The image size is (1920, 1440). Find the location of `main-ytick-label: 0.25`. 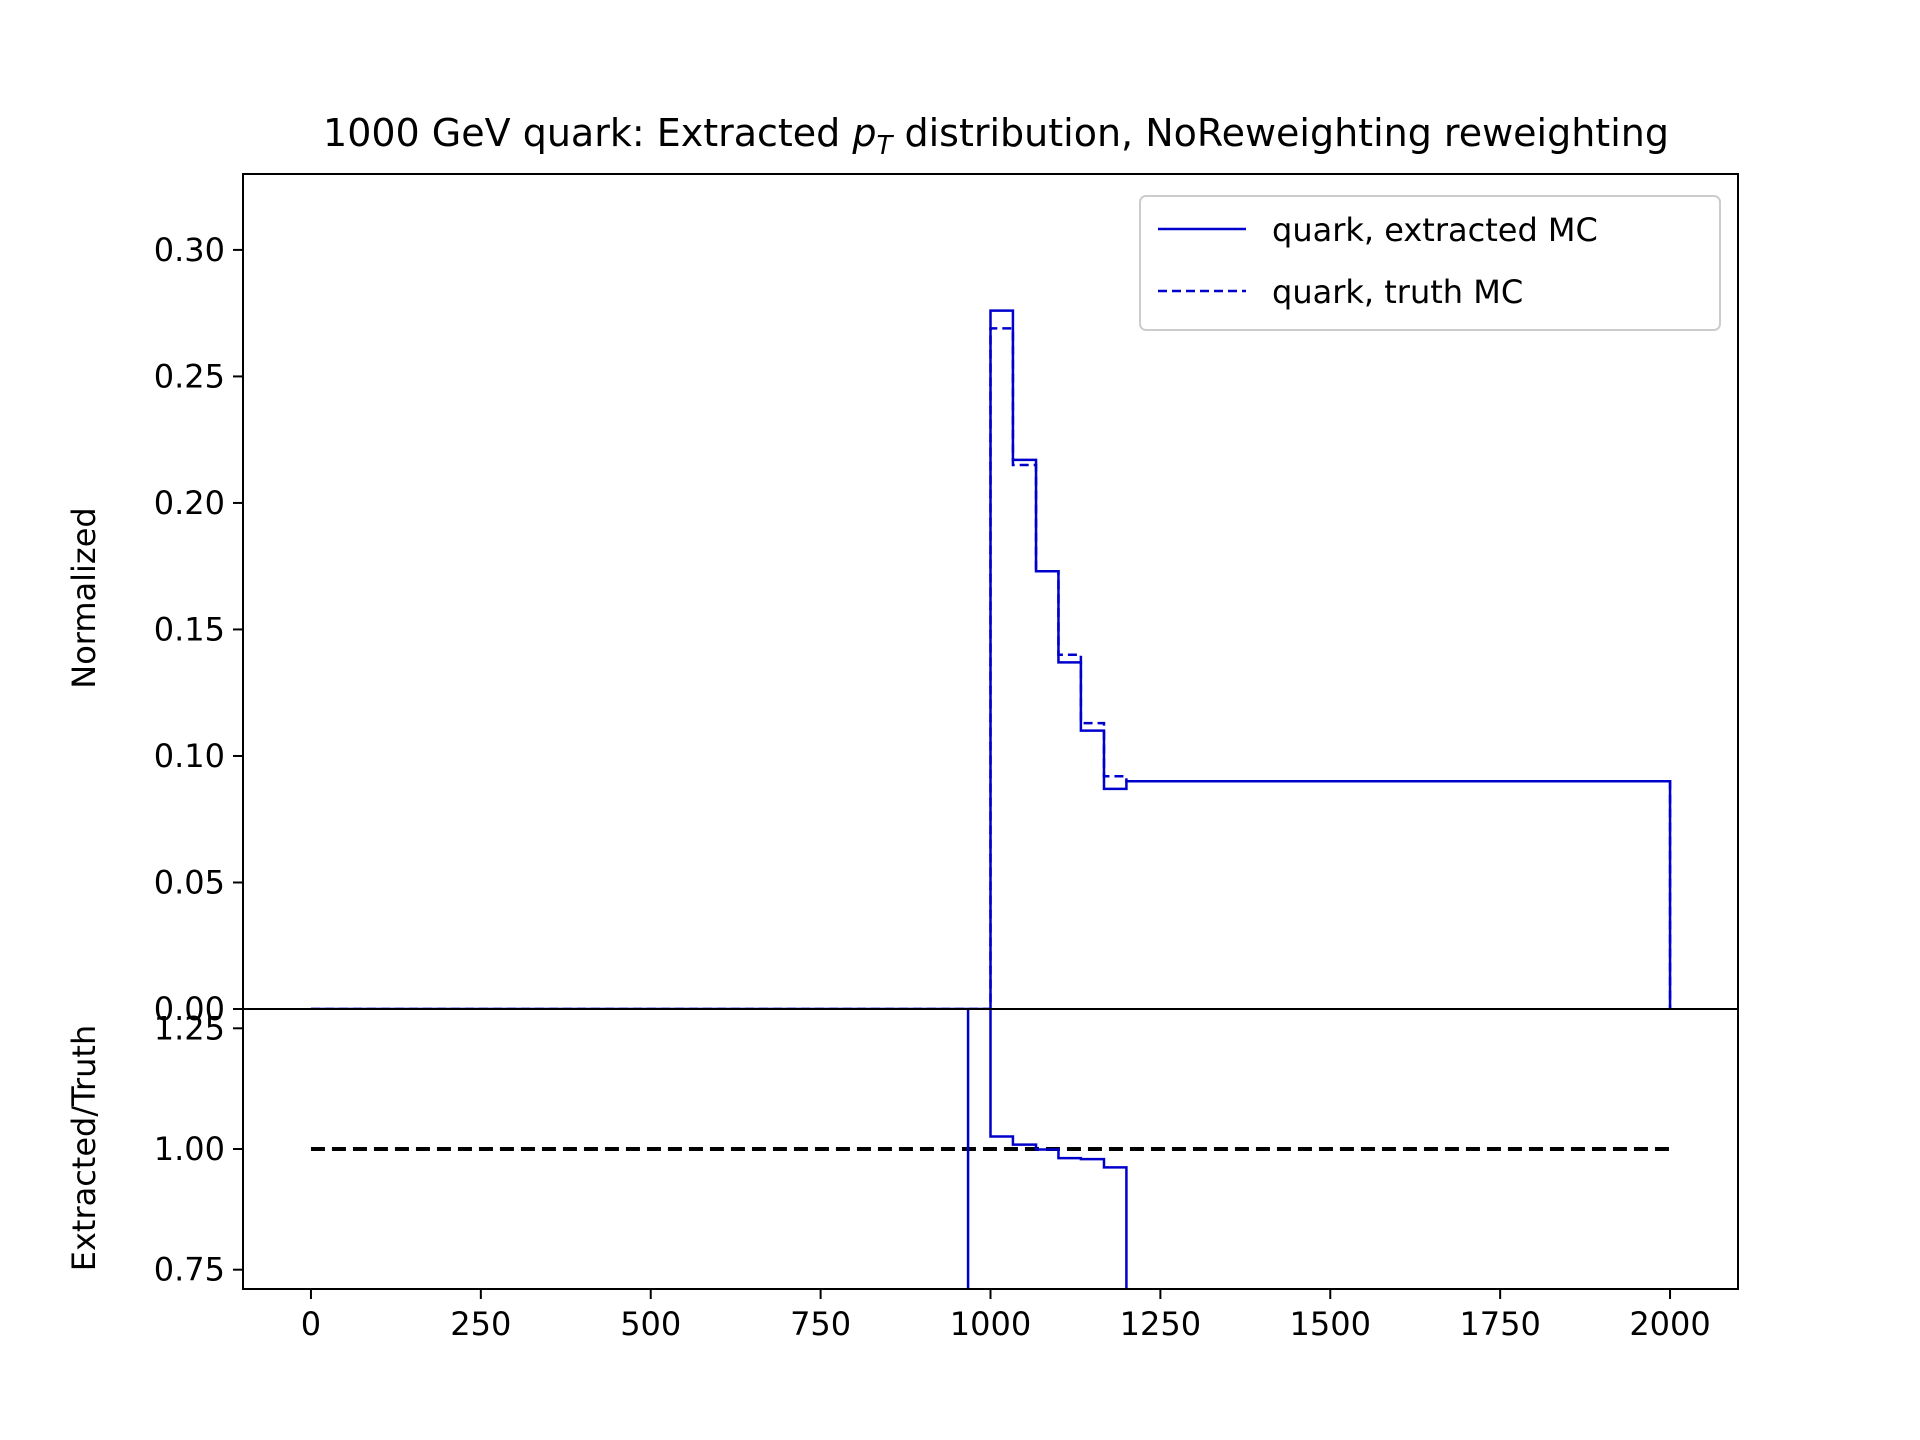

main-ytick-label: 0.25 is located at coordinates (189, 376).